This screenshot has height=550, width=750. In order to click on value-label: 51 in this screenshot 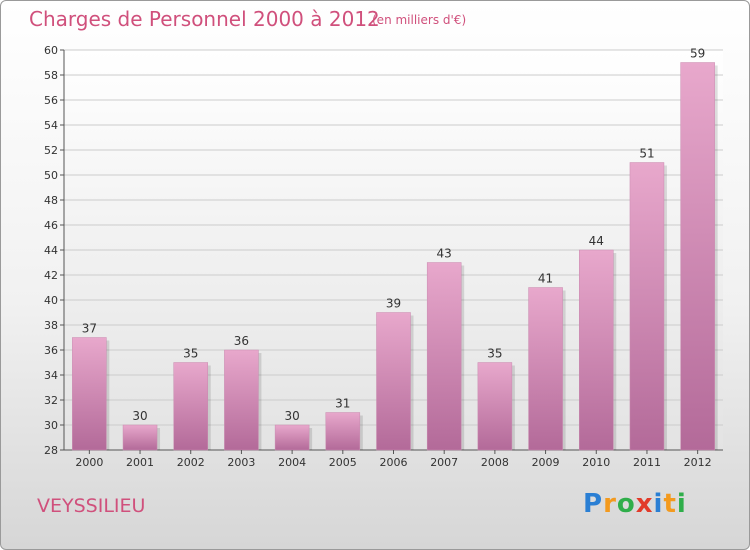, I will do `click(646, 154)`.